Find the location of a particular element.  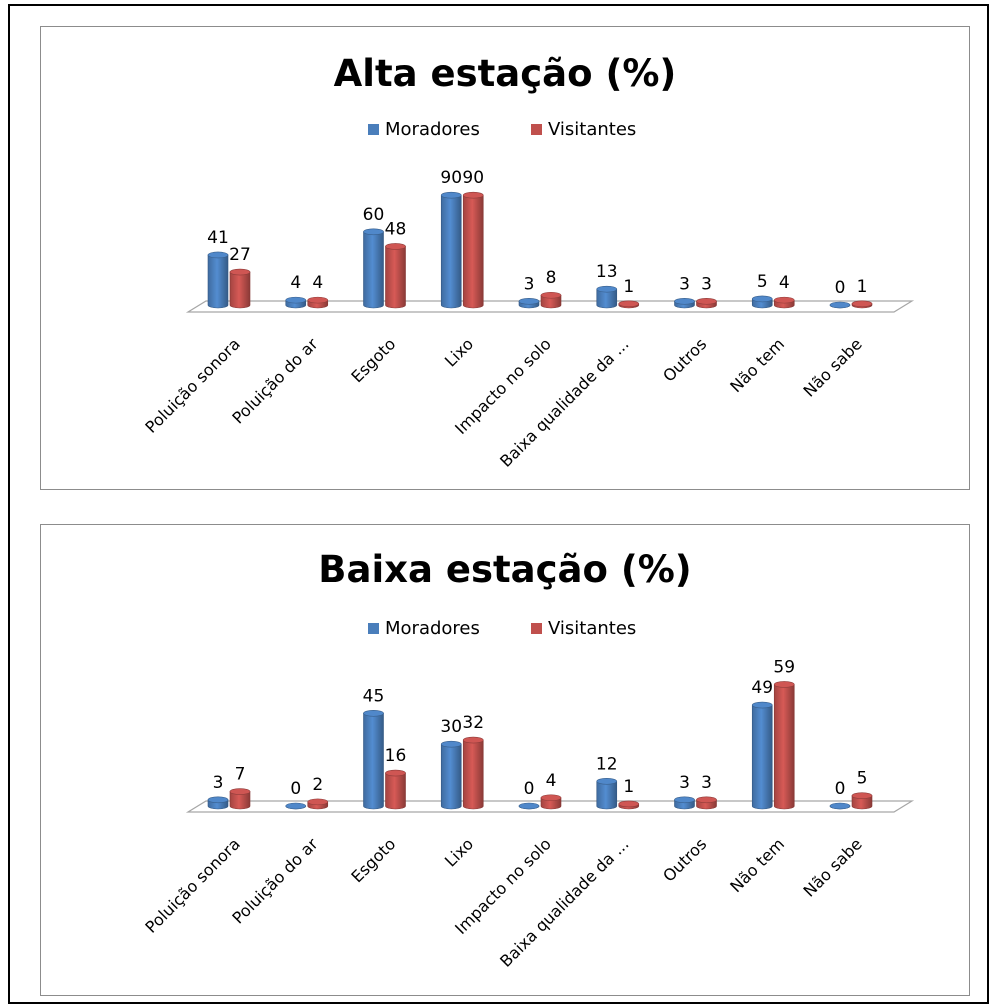

chart-title: Alta estação (%) is located at coordinates (505, 73).